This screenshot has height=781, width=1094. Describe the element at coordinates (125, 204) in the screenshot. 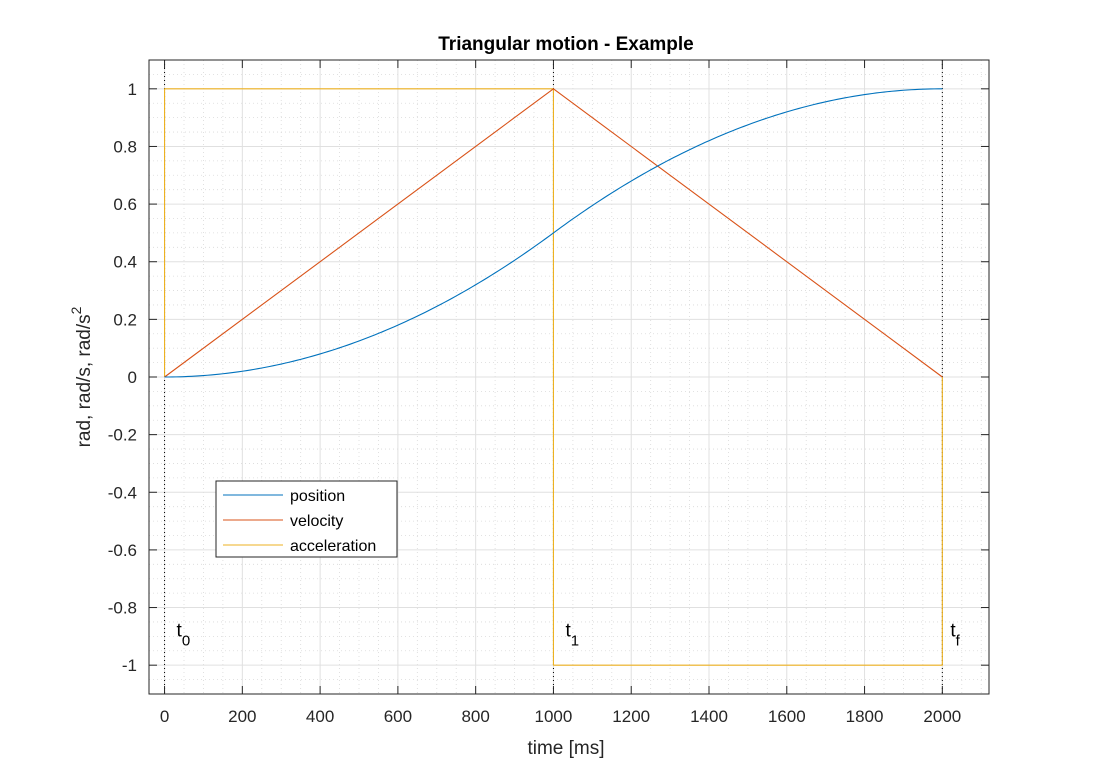

I see `y-tick-label: 0.6` at that location.